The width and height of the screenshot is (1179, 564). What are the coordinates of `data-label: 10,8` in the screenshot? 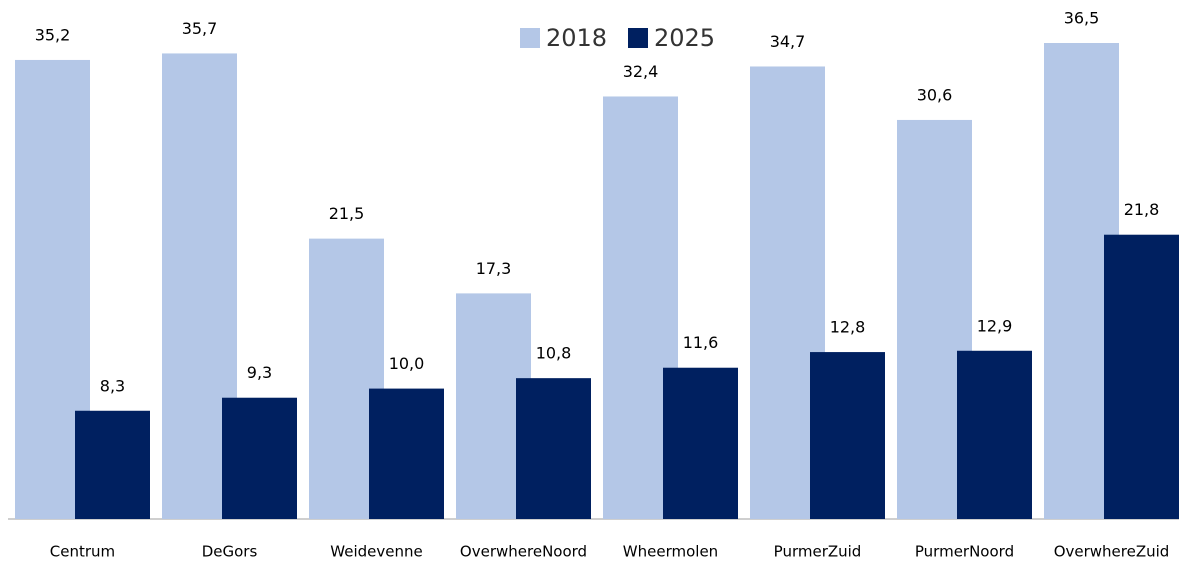 It's located at (554, 353).